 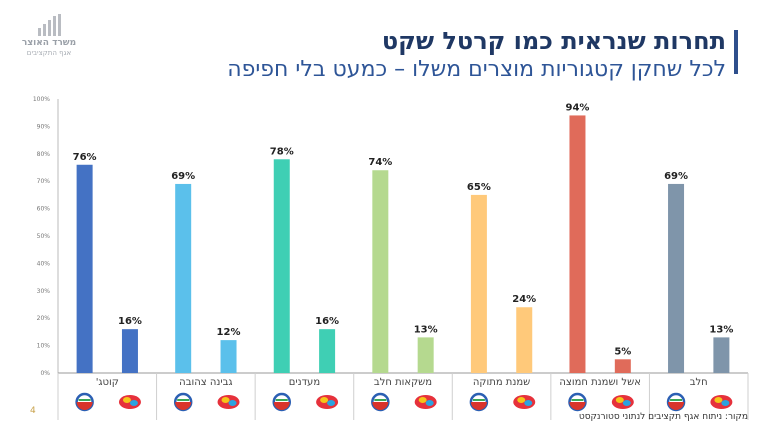 What do you see at coordinates (736, 52) in the screenshot?
I see `title-accent-bar` at bounding box center [736, 52].